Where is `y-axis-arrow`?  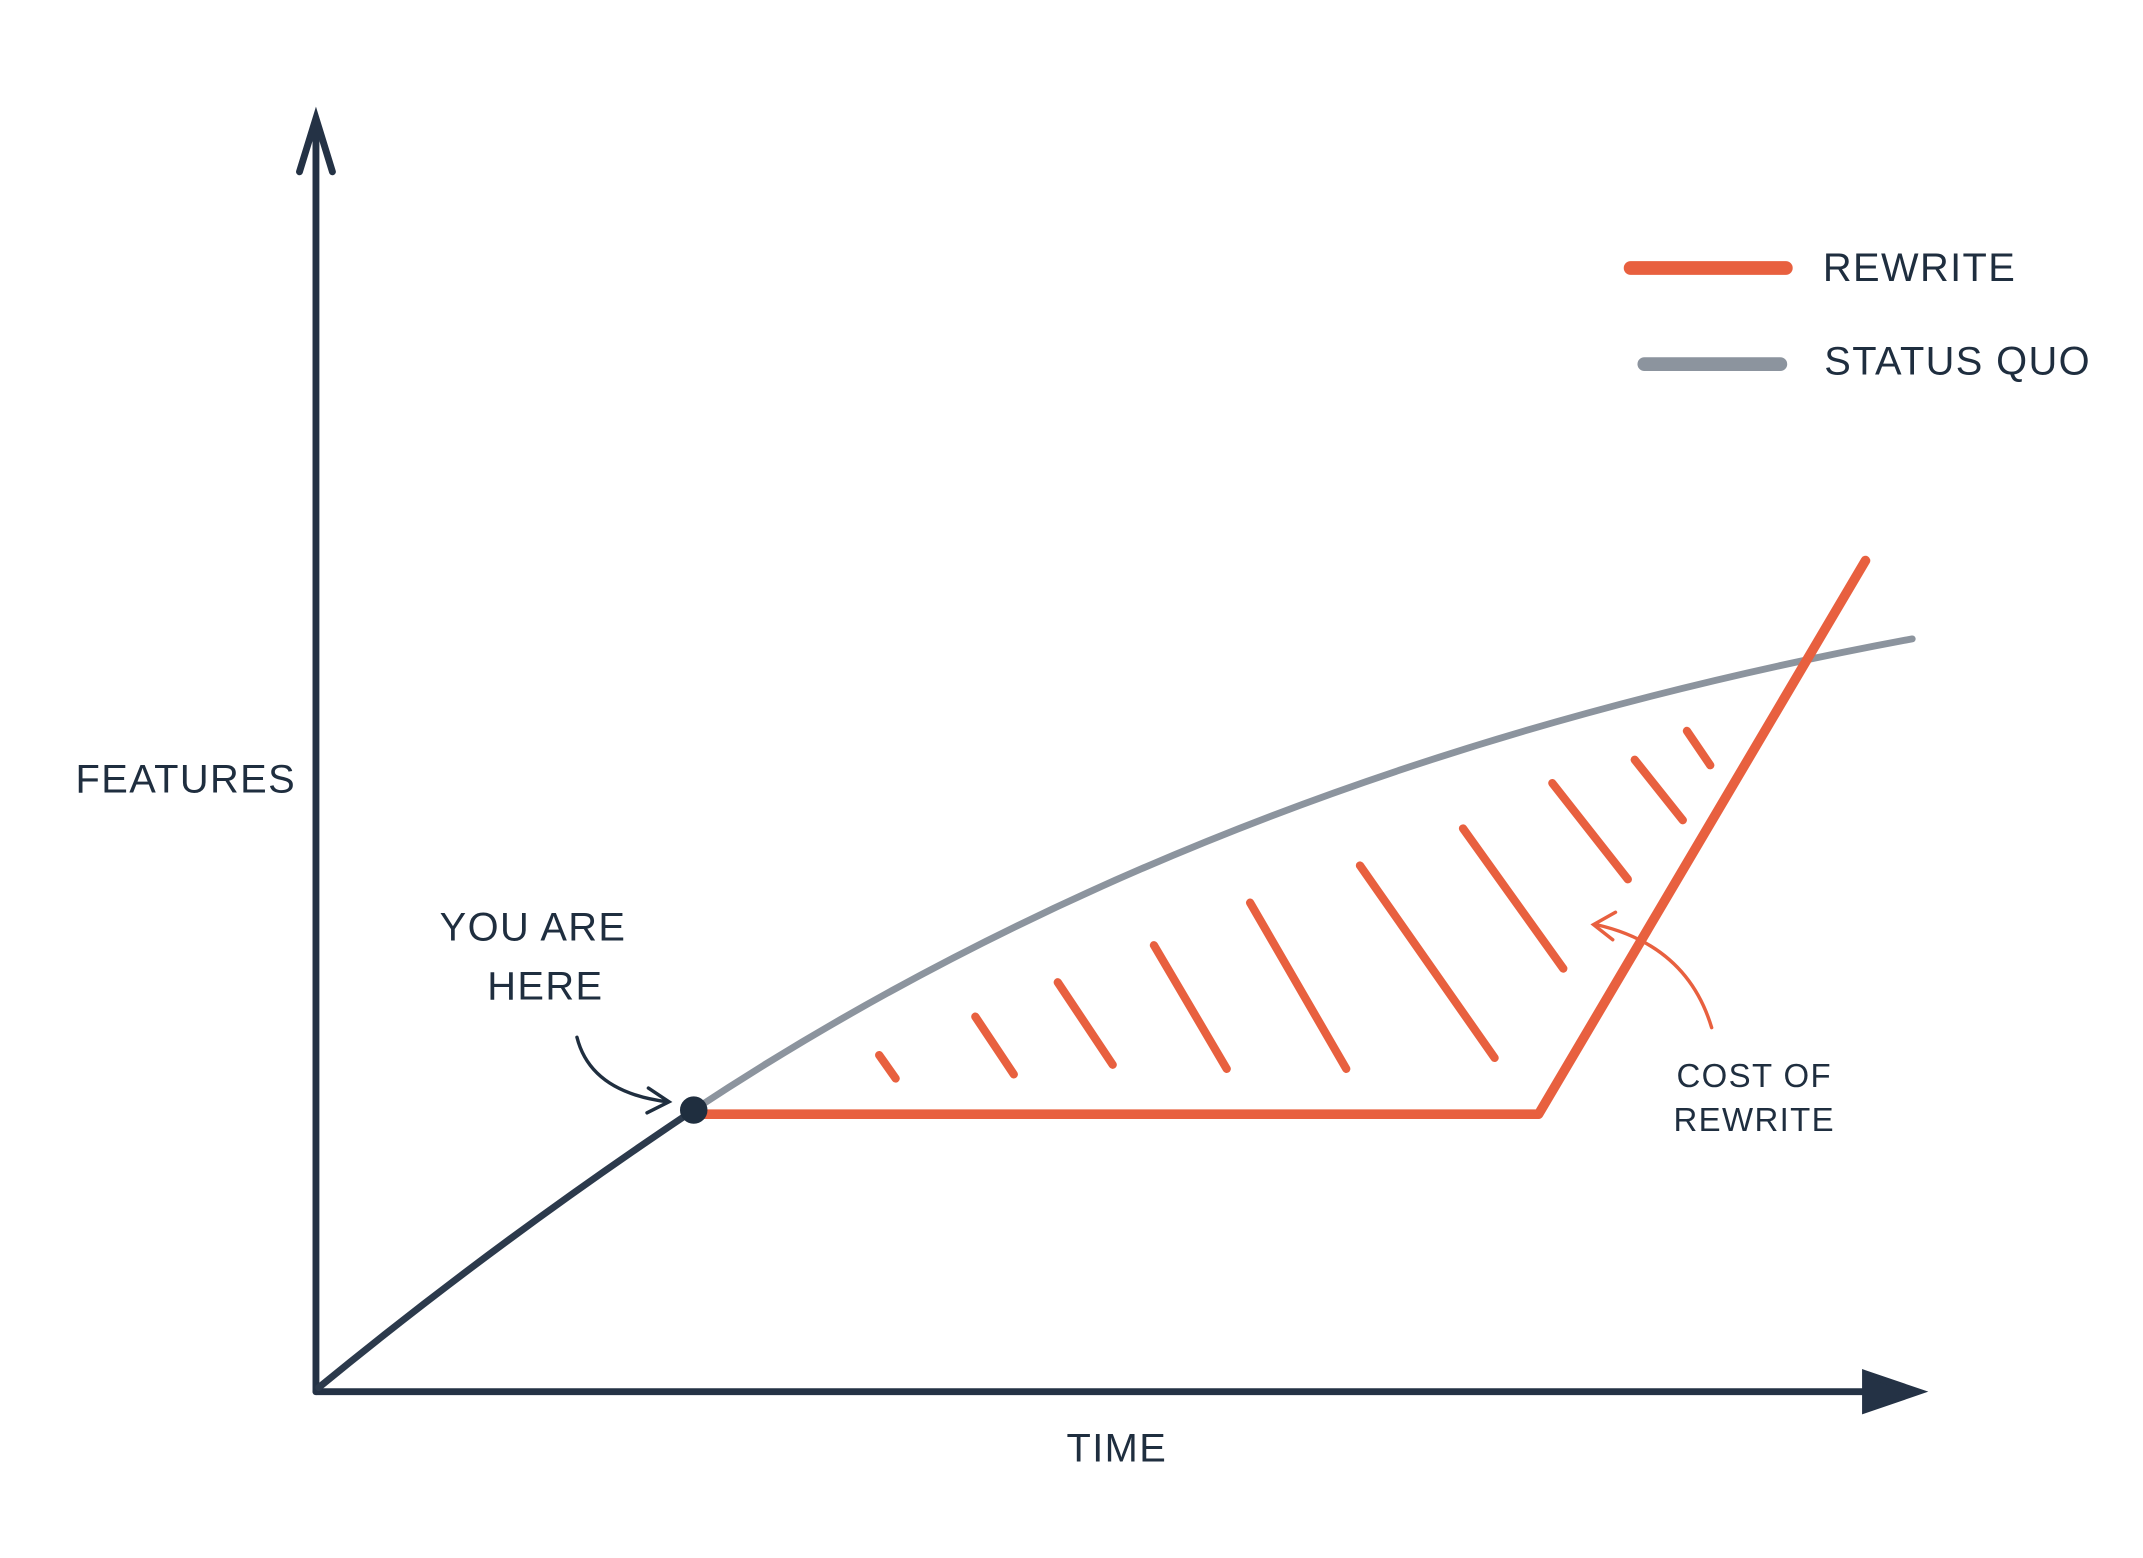
y-axis-arrow is located at coordinates (316, 141).